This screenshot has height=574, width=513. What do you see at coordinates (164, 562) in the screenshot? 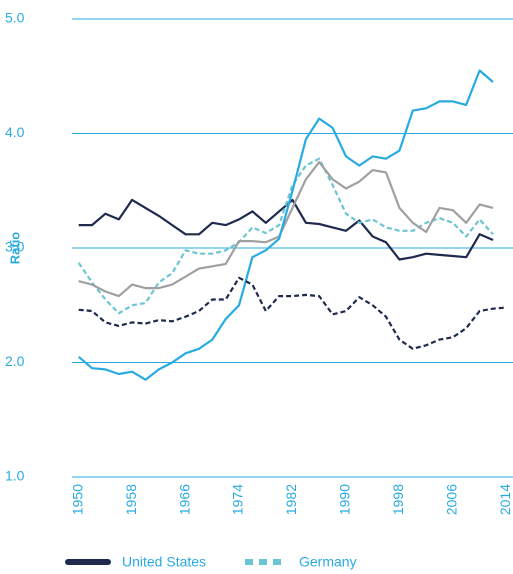
I see `legend-label: United States` at bounding box center [164, 562].